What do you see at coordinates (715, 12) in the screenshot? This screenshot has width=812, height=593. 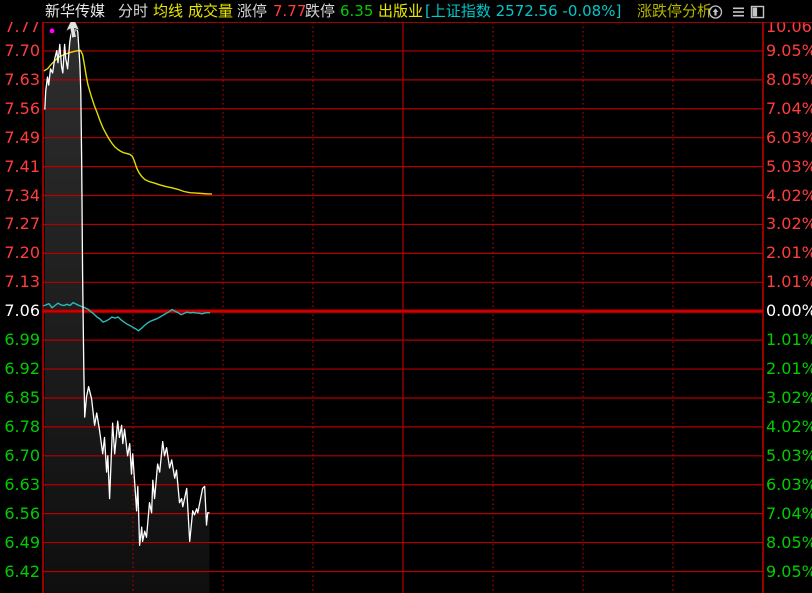 I see `arrow-up-circle-icon` at bounding box center [715, 12].